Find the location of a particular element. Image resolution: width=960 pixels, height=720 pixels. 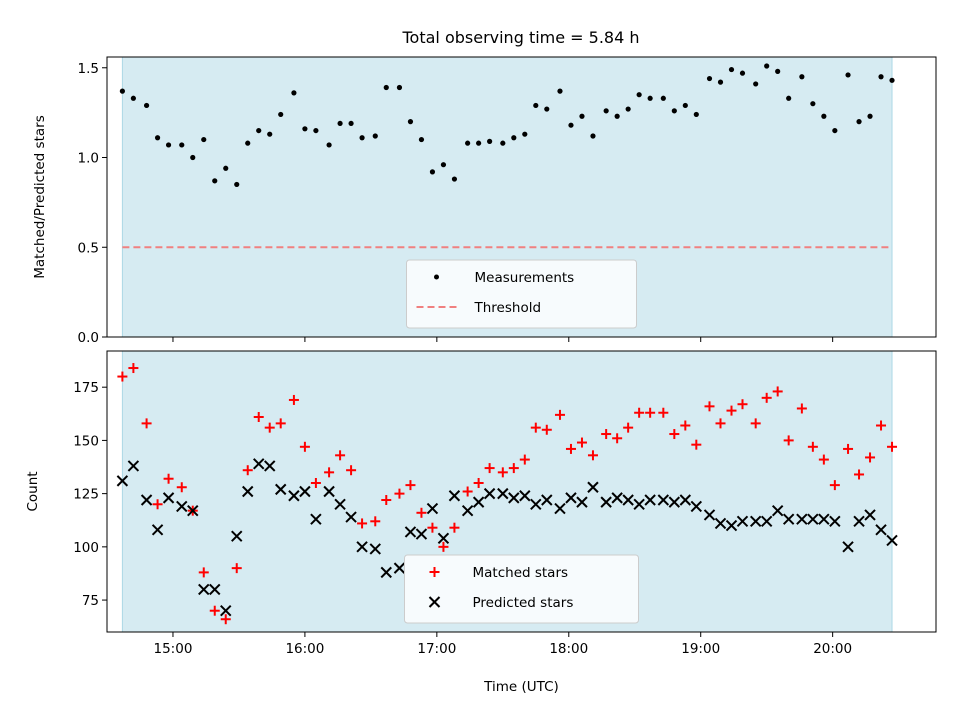

ratio-x-ticks is located at coordinates (503, 339).